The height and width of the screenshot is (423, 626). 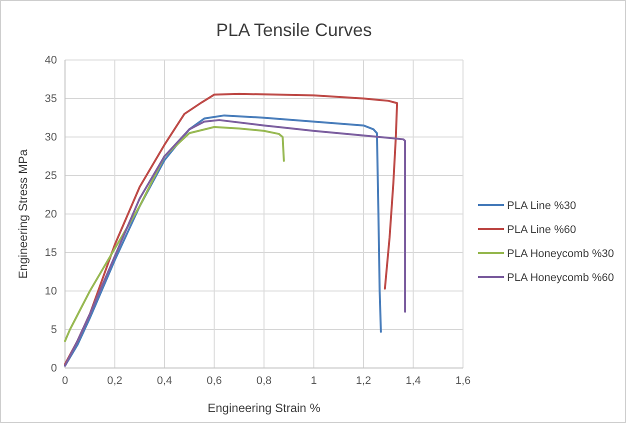 I want to click on legend-label: PLA Honeycomb %60, so click(x=560, y=278).